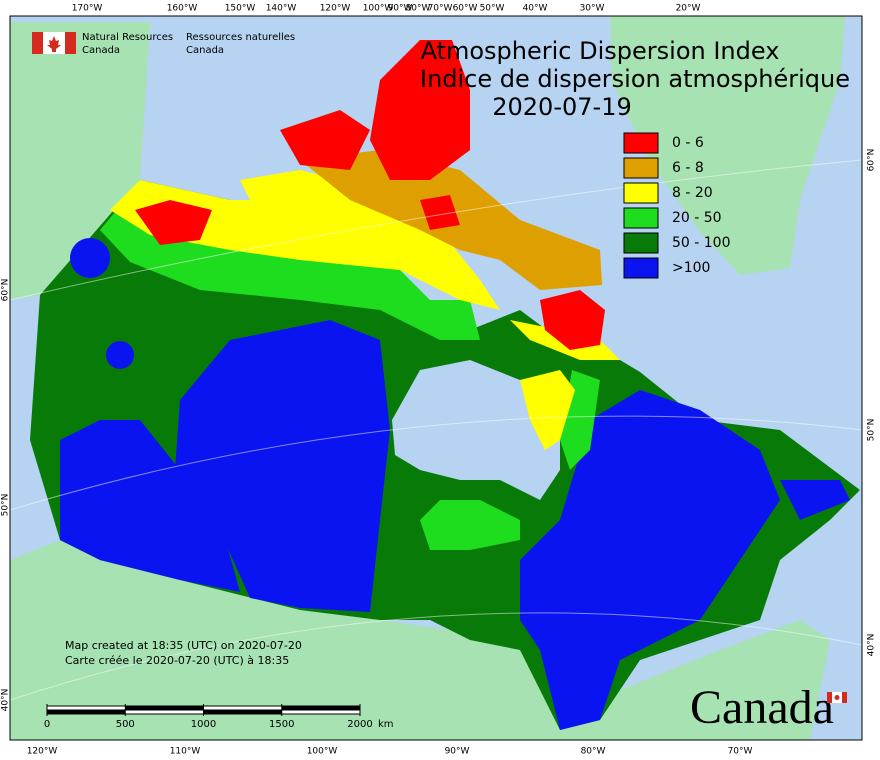 This screenshot has height=760, width=880. Describe the element at coordinates (697, 218) in the screenshot. I see `legend-label: 20 - 50` at that location.